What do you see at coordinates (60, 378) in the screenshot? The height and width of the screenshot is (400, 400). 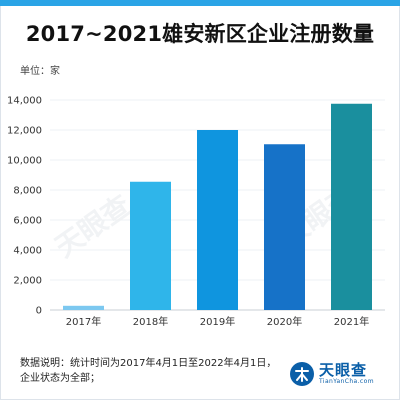 I see `data-note-line-2: 企业状态为全部；` at bounding box center [60, 378].